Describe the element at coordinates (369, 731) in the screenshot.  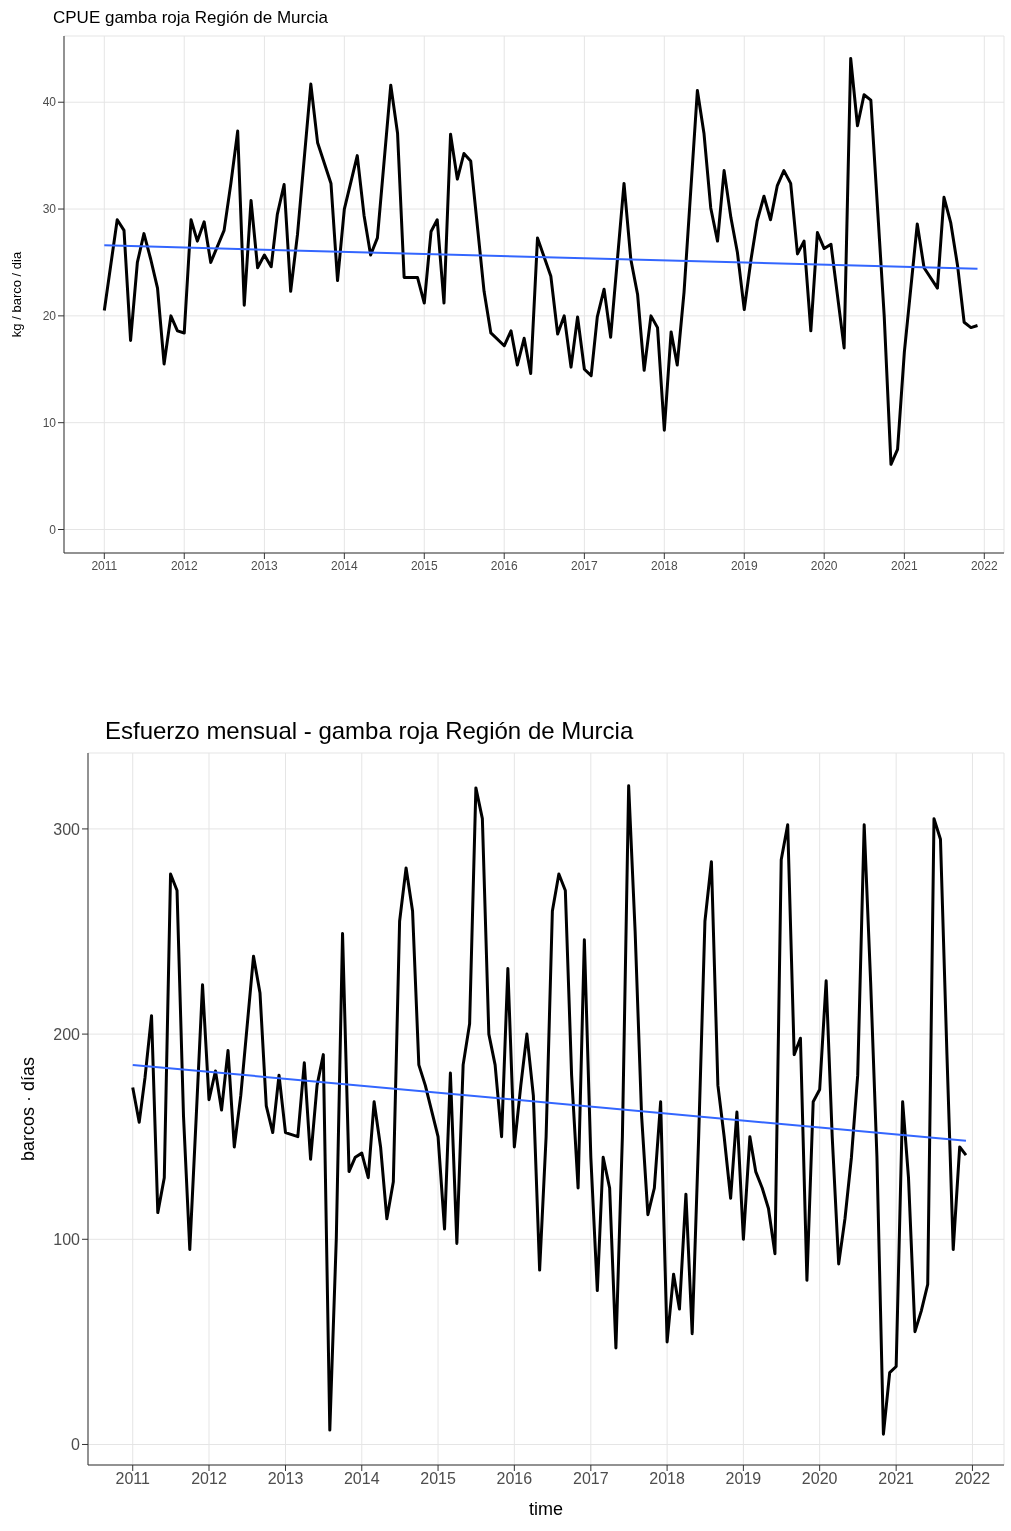
I see `chart-title: Esfuerzo mensual - gamba roja Región de Murcia` at that location.